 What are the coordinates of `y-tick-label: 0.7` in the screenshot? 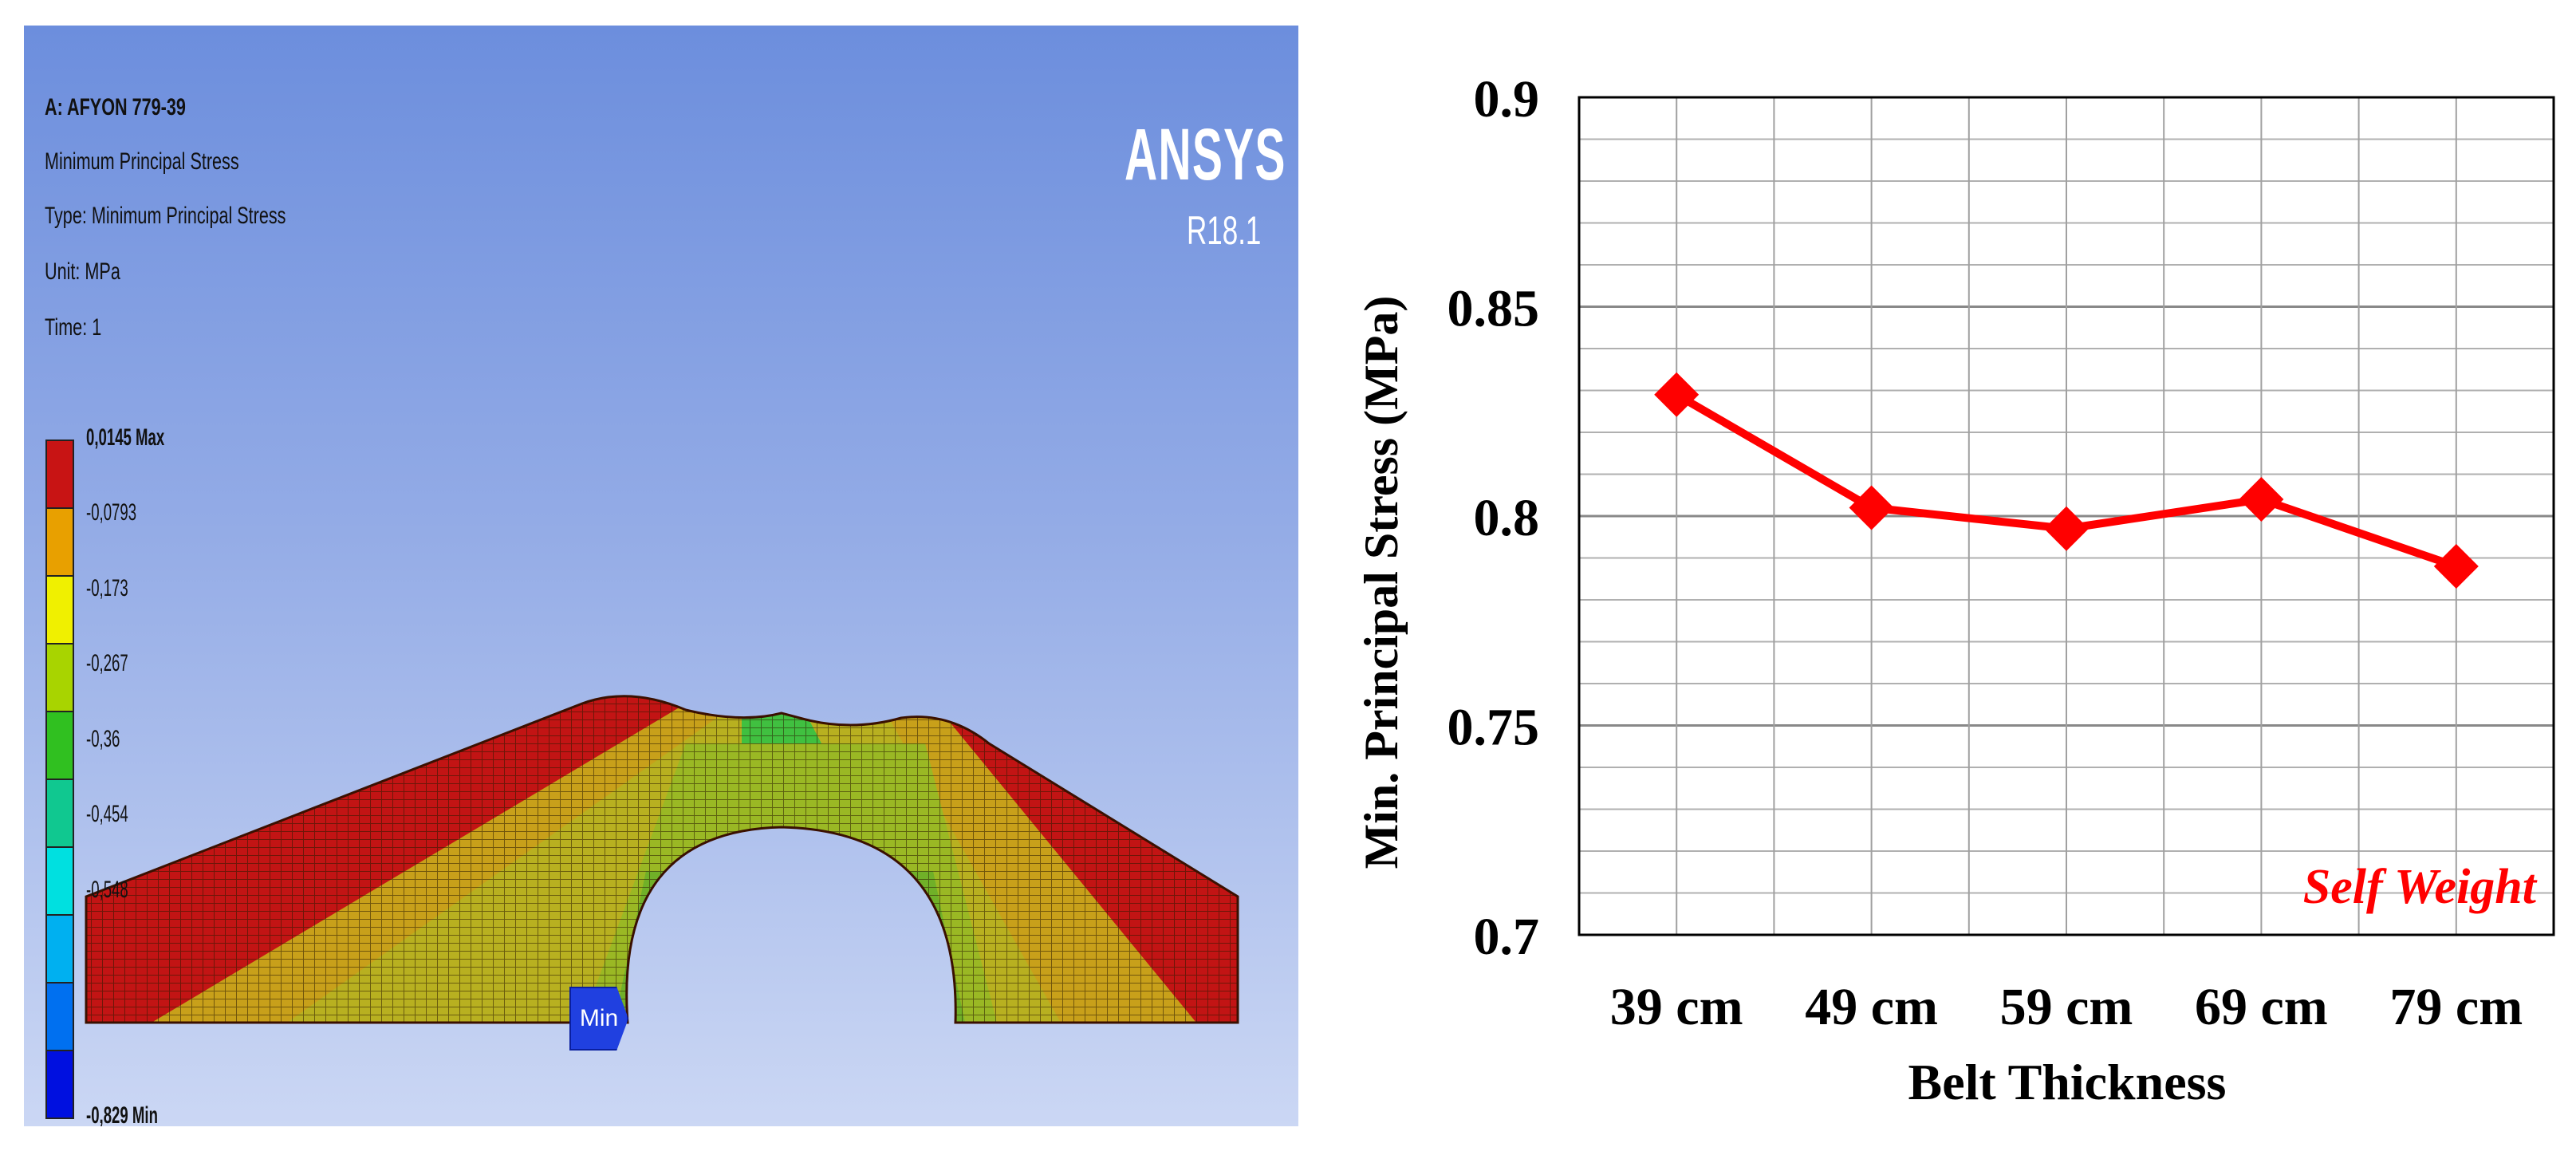 It's located at (1507, 937).